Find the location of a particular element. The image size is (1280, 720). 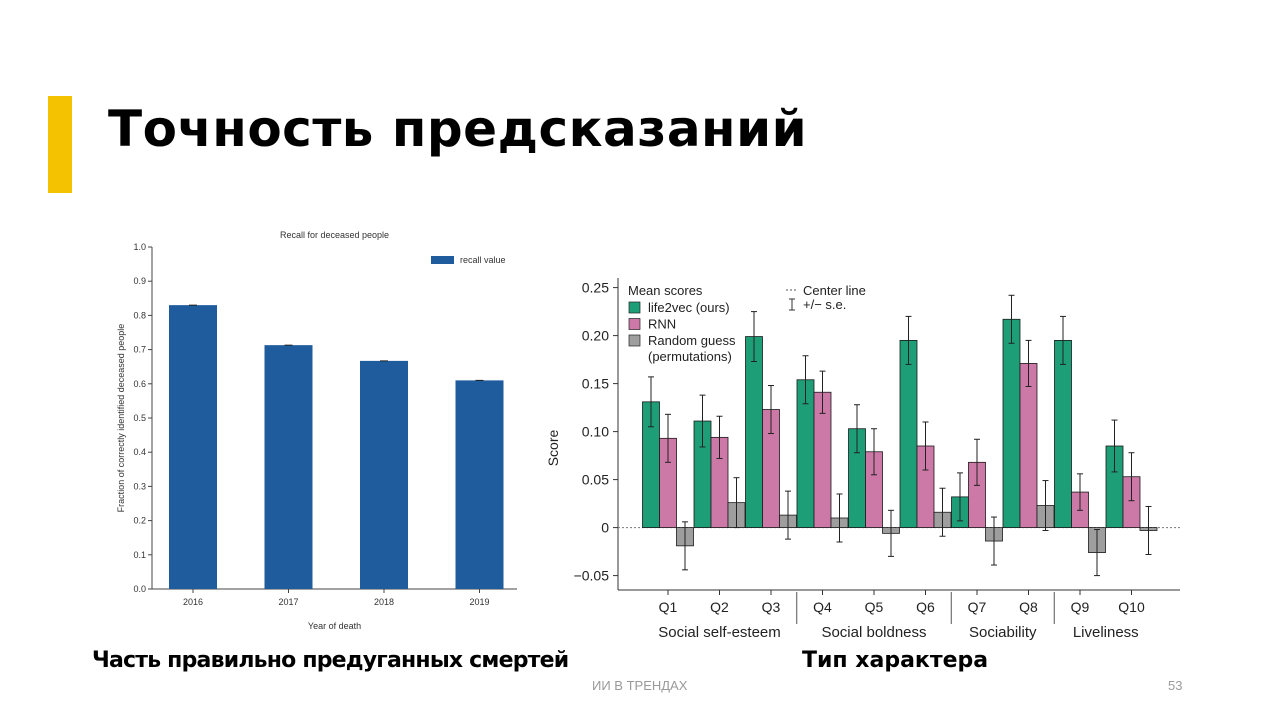

y-tick-label: 0.15 is located at coordinates (595, 384).